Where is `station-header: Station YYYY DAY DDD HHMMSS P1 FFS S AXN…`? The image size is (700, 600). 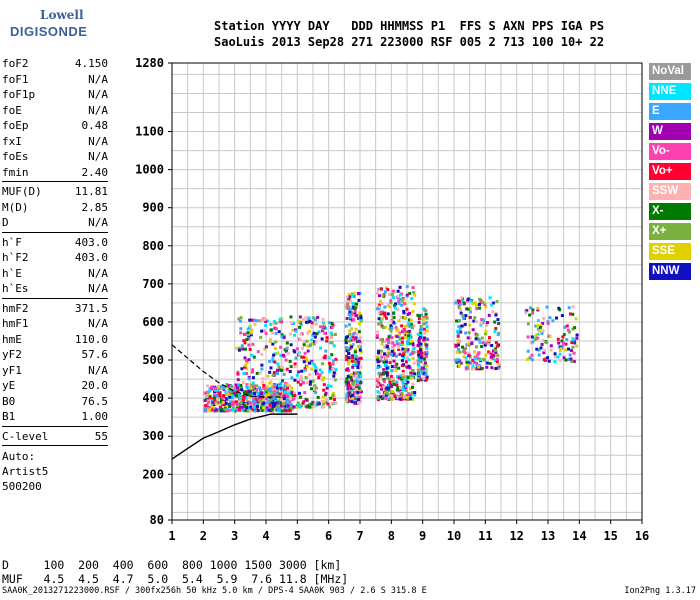 station-header: Station YYYY DAY DDD HHMMSS P1 FFS S AXN… is located at coordinates (409, 34).